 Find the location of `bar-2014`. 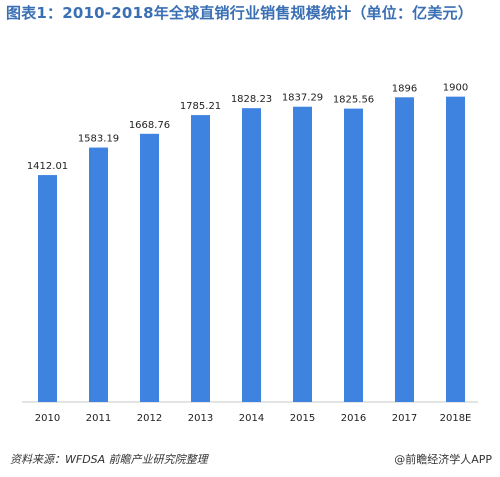

bar-2014 is located at coordinates (251, 255).